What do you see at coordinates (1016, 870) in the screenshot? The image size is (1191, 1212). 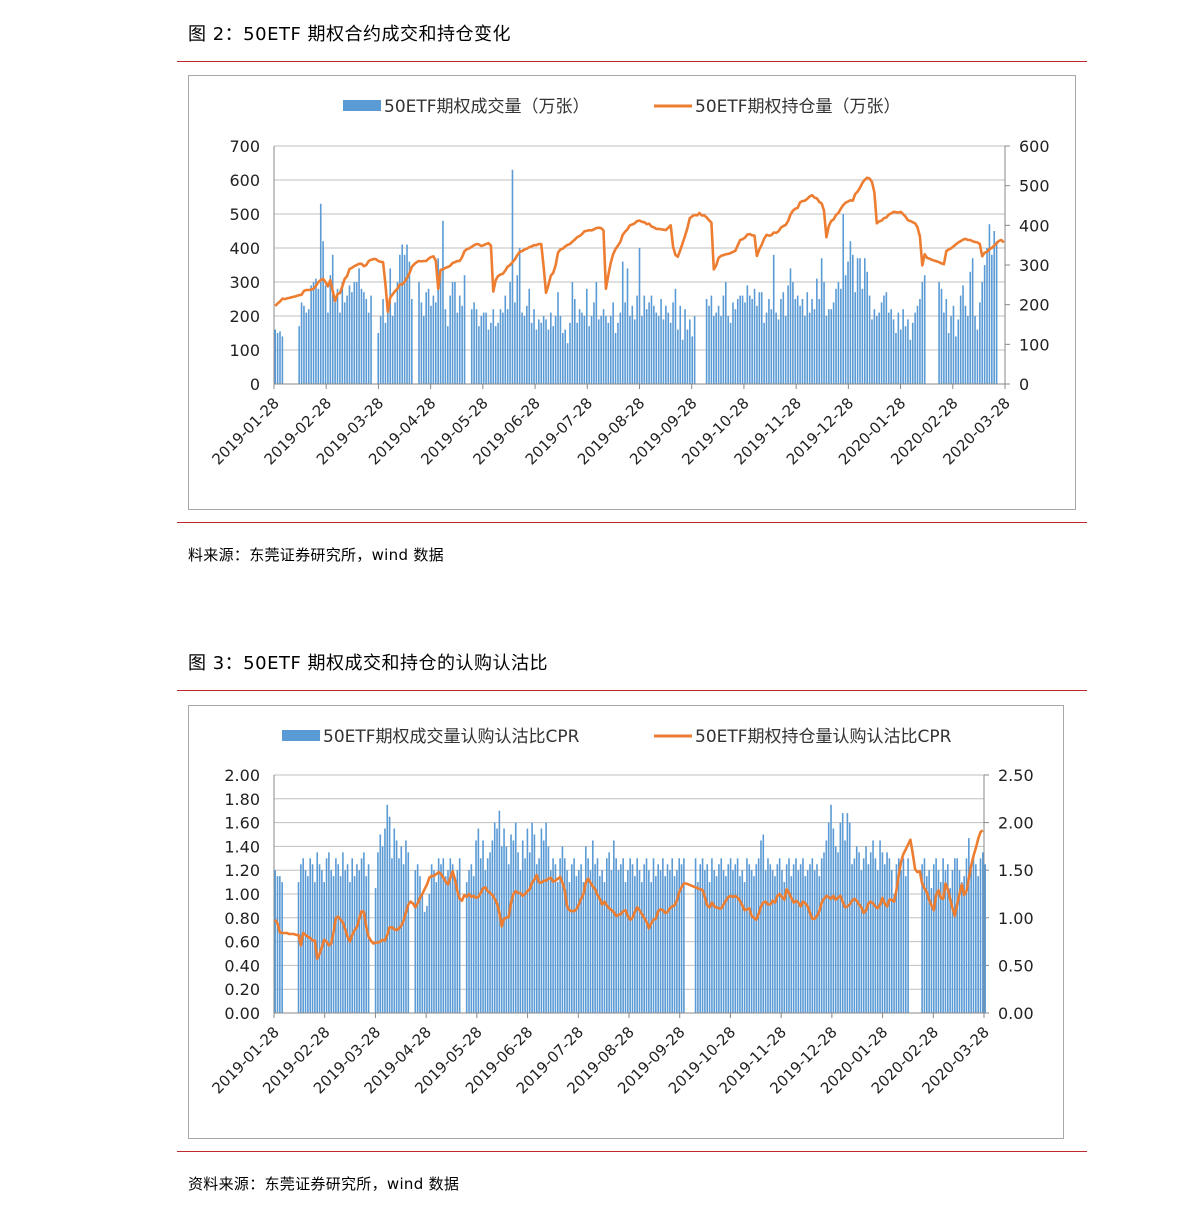 I see `y-right-tick-label: 1.50` at bounding box center [1016, 870].